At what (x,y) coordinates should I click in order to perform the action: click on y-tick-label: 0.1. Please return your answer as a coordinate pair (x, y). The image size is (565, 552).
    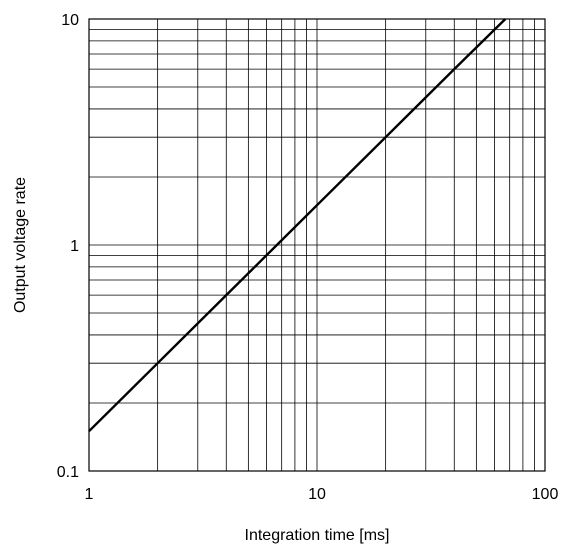
    Looking at the image, I should click on (68, 472).